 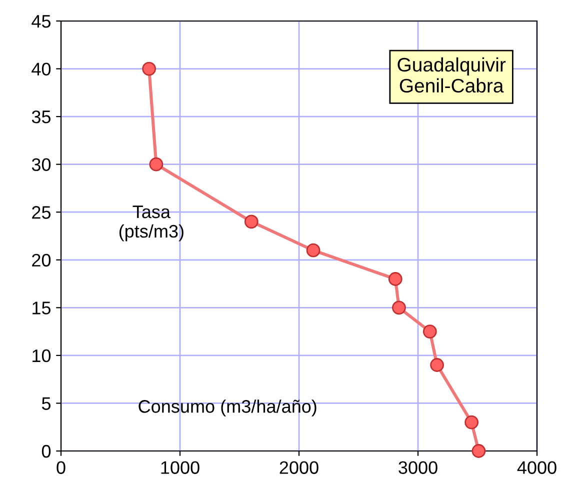 I want to click on y-tick-label: 45, so click(x=41, y=21).